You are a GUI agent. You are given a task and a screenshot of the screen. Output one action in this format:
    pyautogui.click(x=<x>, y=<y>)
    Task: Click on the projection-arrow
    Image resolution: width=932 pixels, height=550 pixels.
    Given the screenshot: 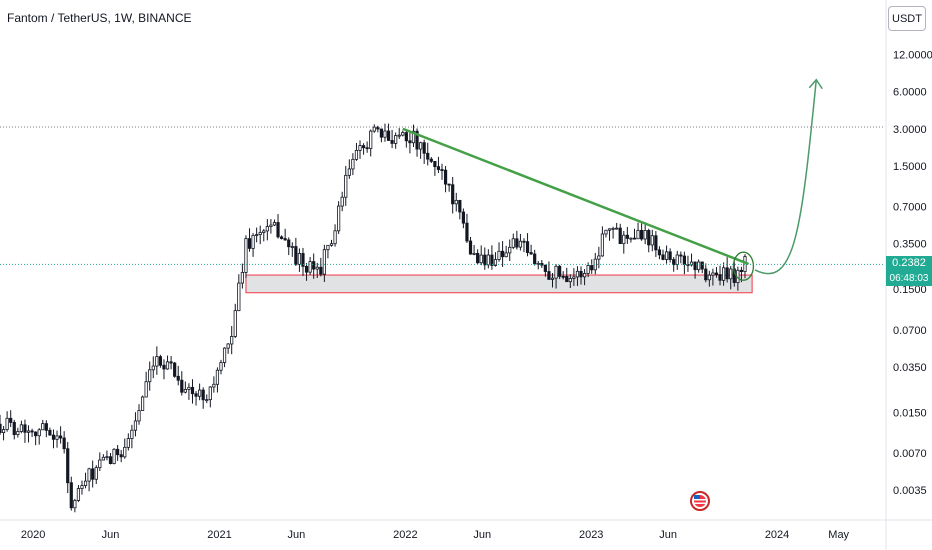 What is the action you would take?
    pyautogui.click(x=786, y=177)
    